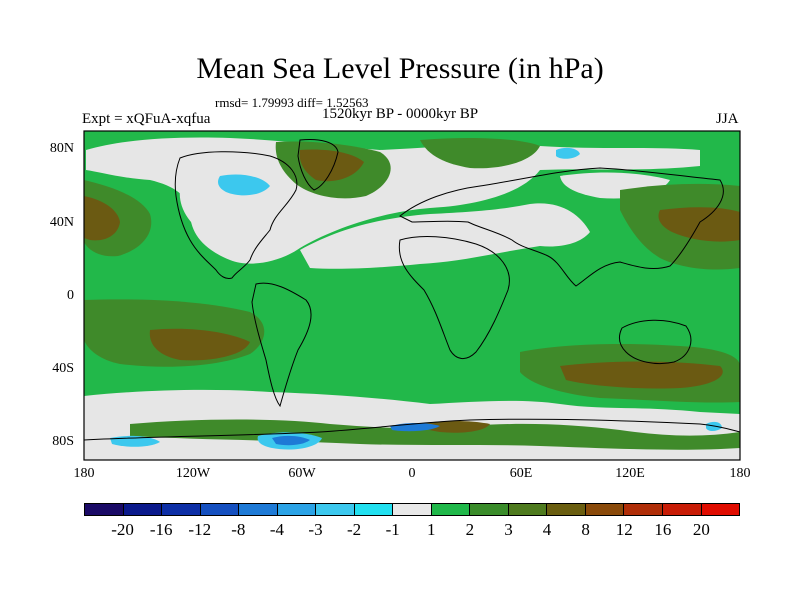  What do you see at coordinates (400, 68) in the screenshot?
I see `map-title: Mean Sea Level Pressure (in hPa)` at bounding box center [400, 68].